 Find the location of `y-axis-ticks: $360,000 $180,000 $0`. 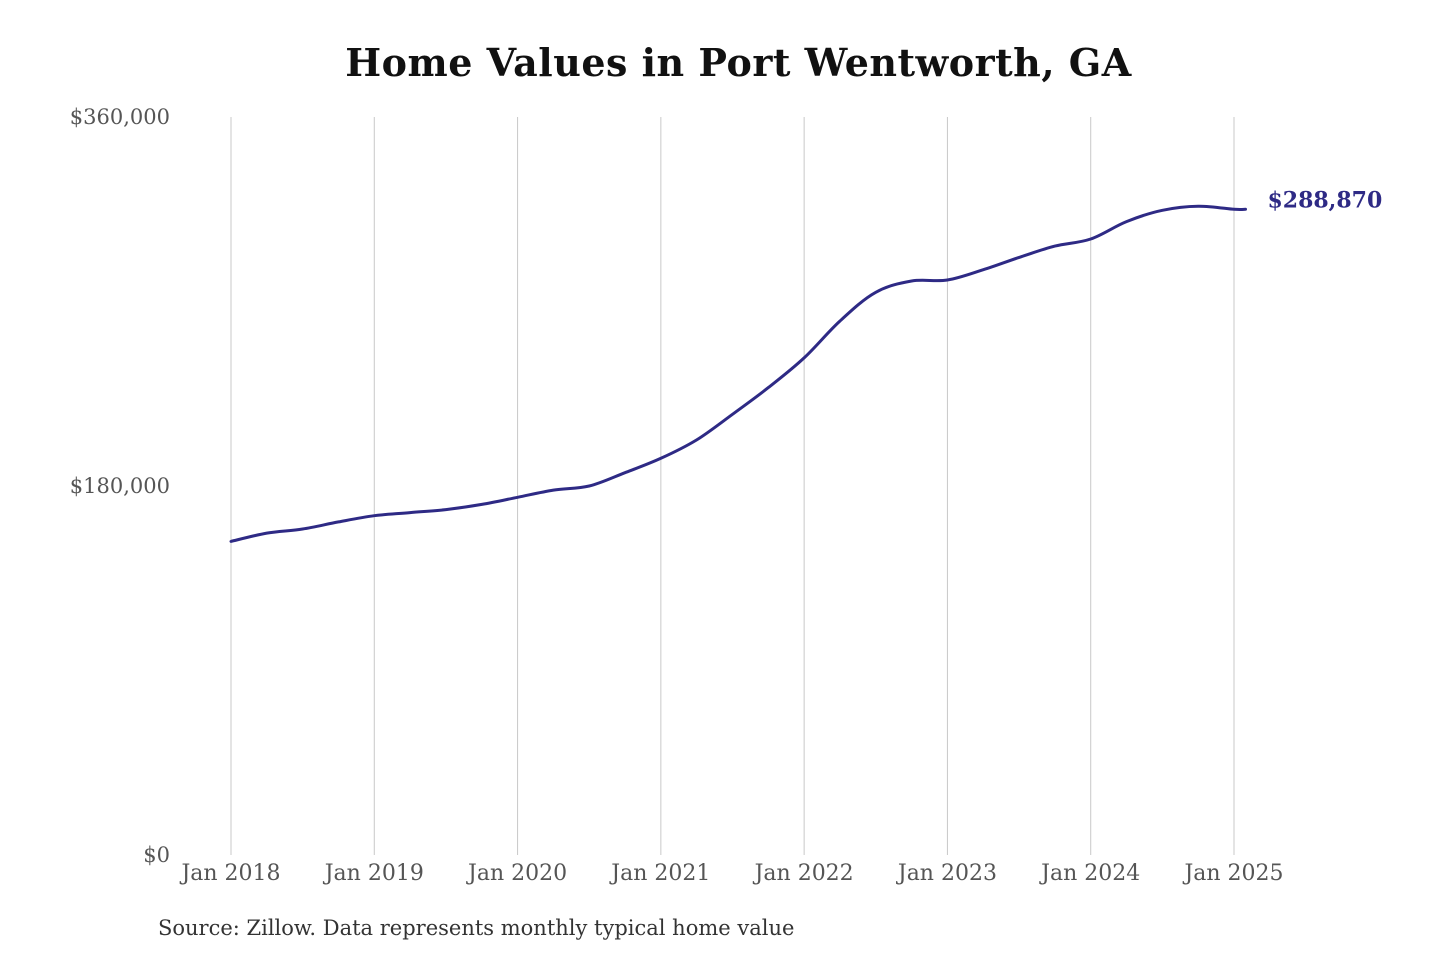

y-axis-ticks: $360,000 $180,000 $0 is located at coordinates (120, 486).